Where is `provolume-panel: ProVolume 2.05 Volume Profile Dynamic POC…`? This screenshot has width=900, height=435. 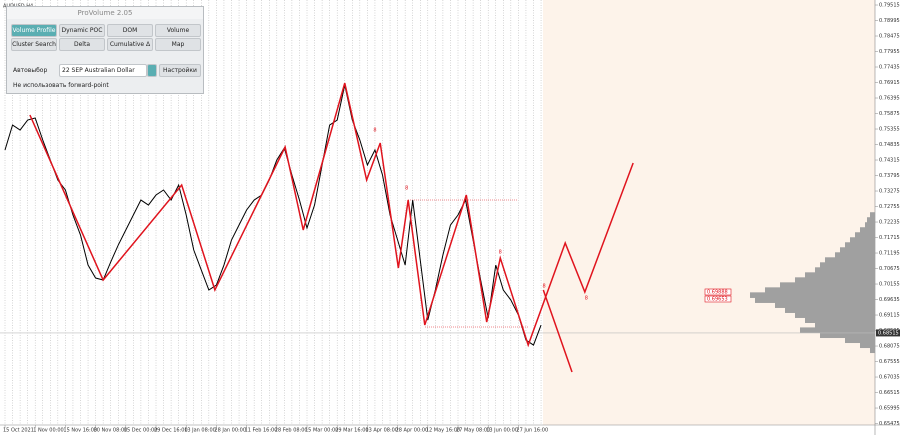
provolume-panel: ProVolume 2.05 Volume Profile Dynamic POC… is located at coordinates (105, 50).